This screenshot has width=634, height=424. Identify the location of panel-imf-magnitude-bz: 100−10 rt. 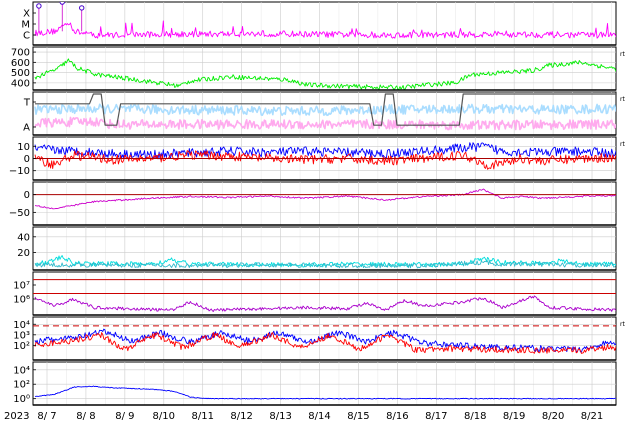
(317, 158).